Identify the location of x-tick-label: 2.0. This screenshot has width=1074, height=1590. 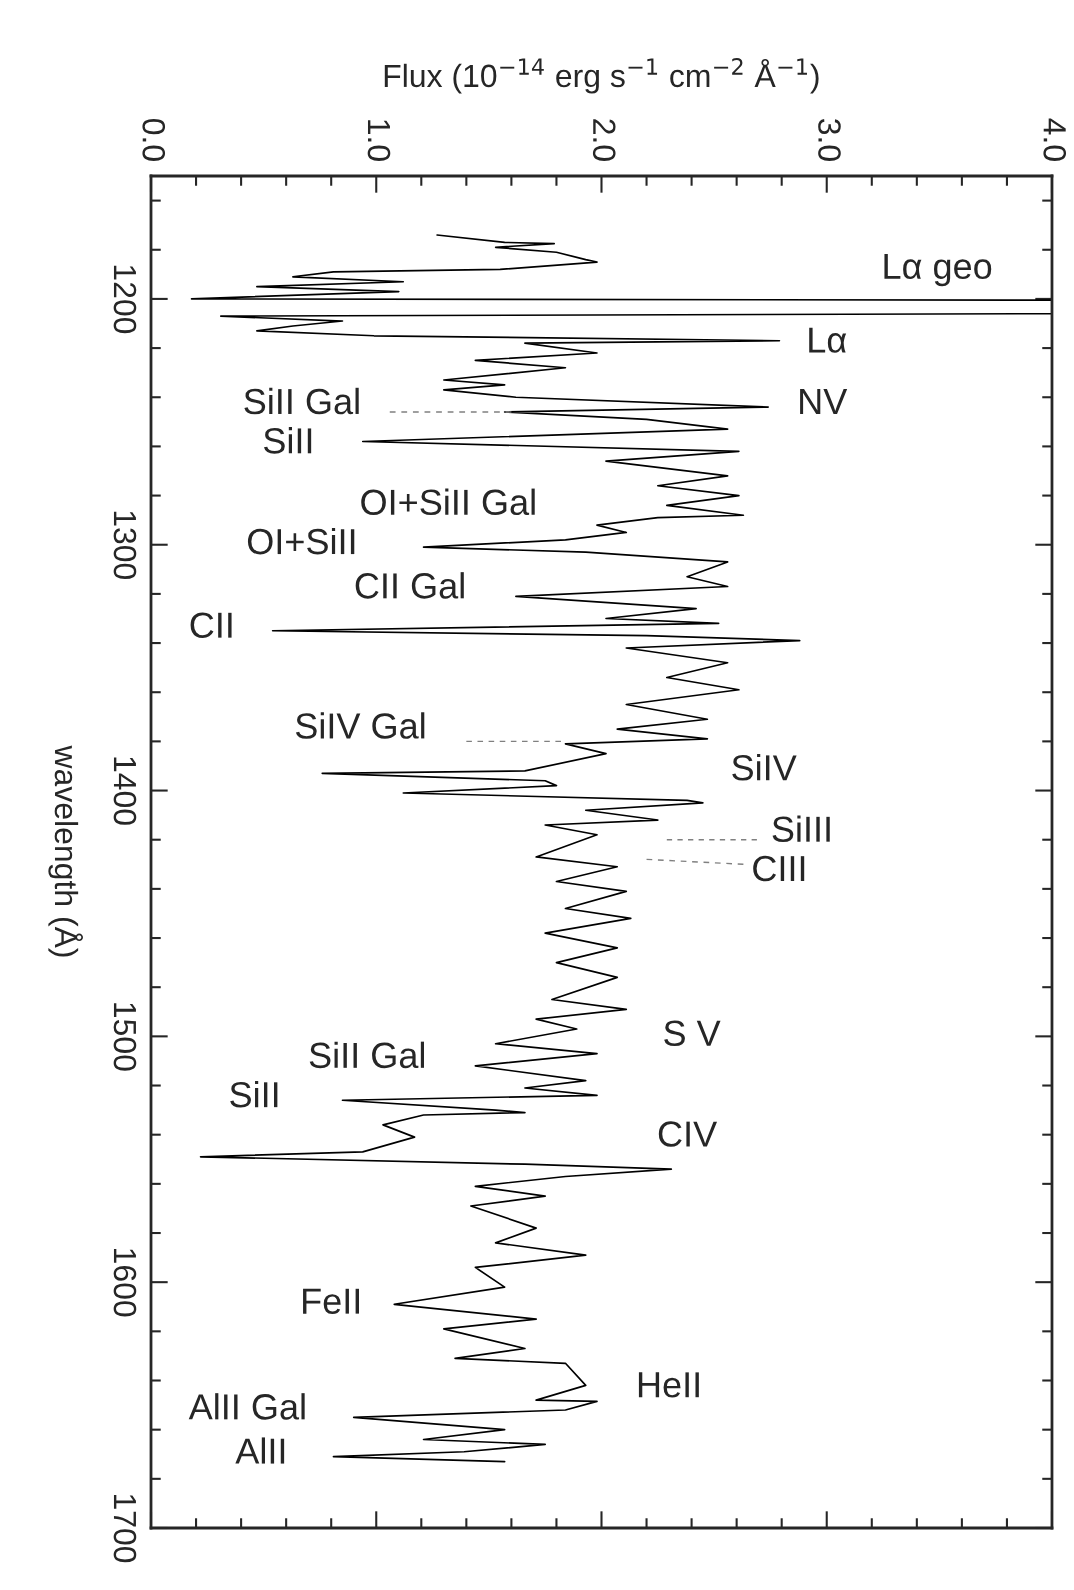
(604, 140).